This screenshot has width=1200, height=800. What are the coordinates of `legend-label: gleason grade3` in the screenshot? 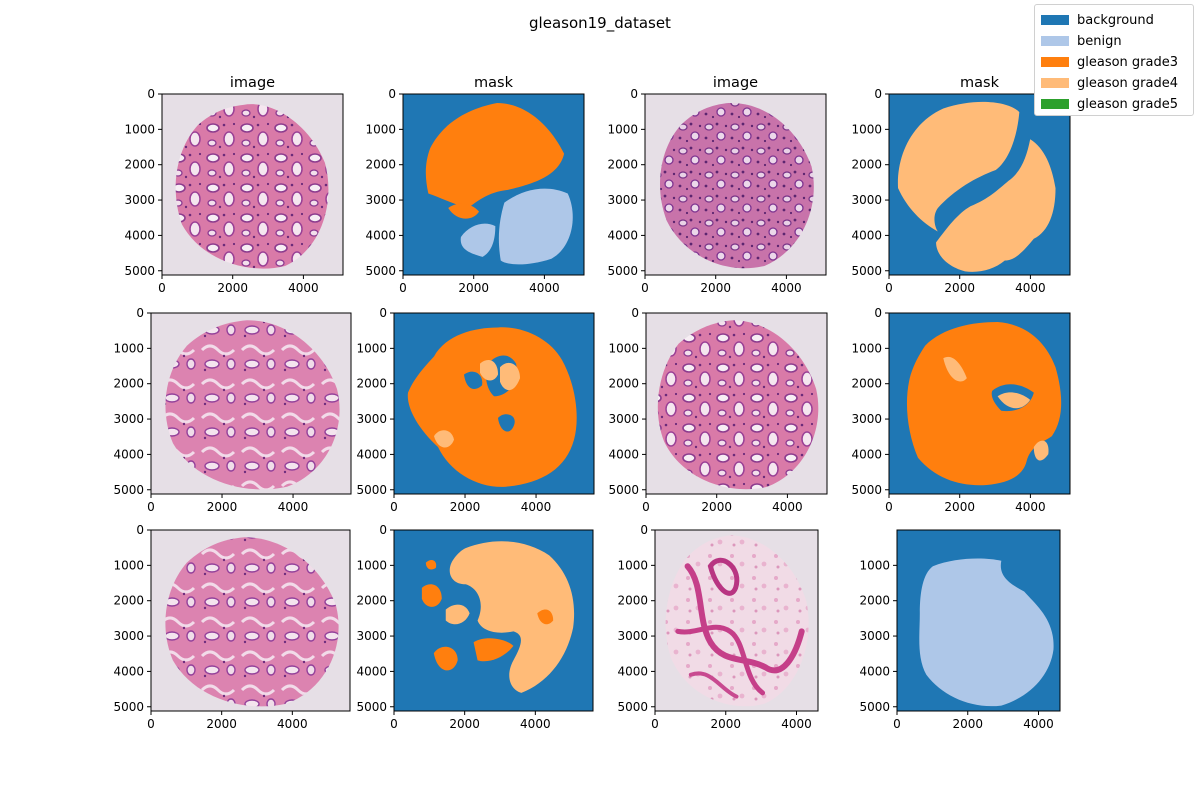 It's located at (1128, 62).